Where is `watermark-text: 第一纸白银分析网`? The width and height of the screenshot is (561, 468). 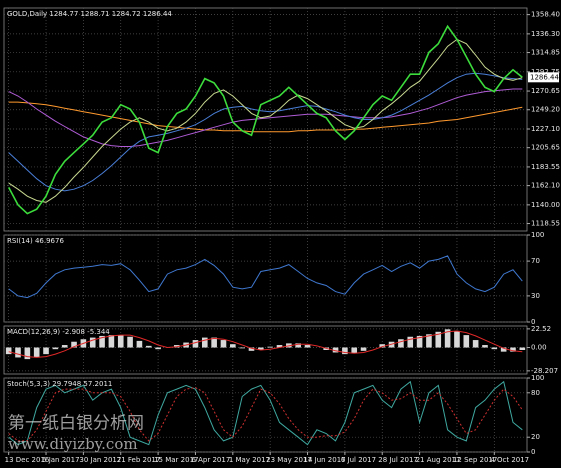
watermark-text: 第一纸白银分析网 is located at coordinates (76, 424).